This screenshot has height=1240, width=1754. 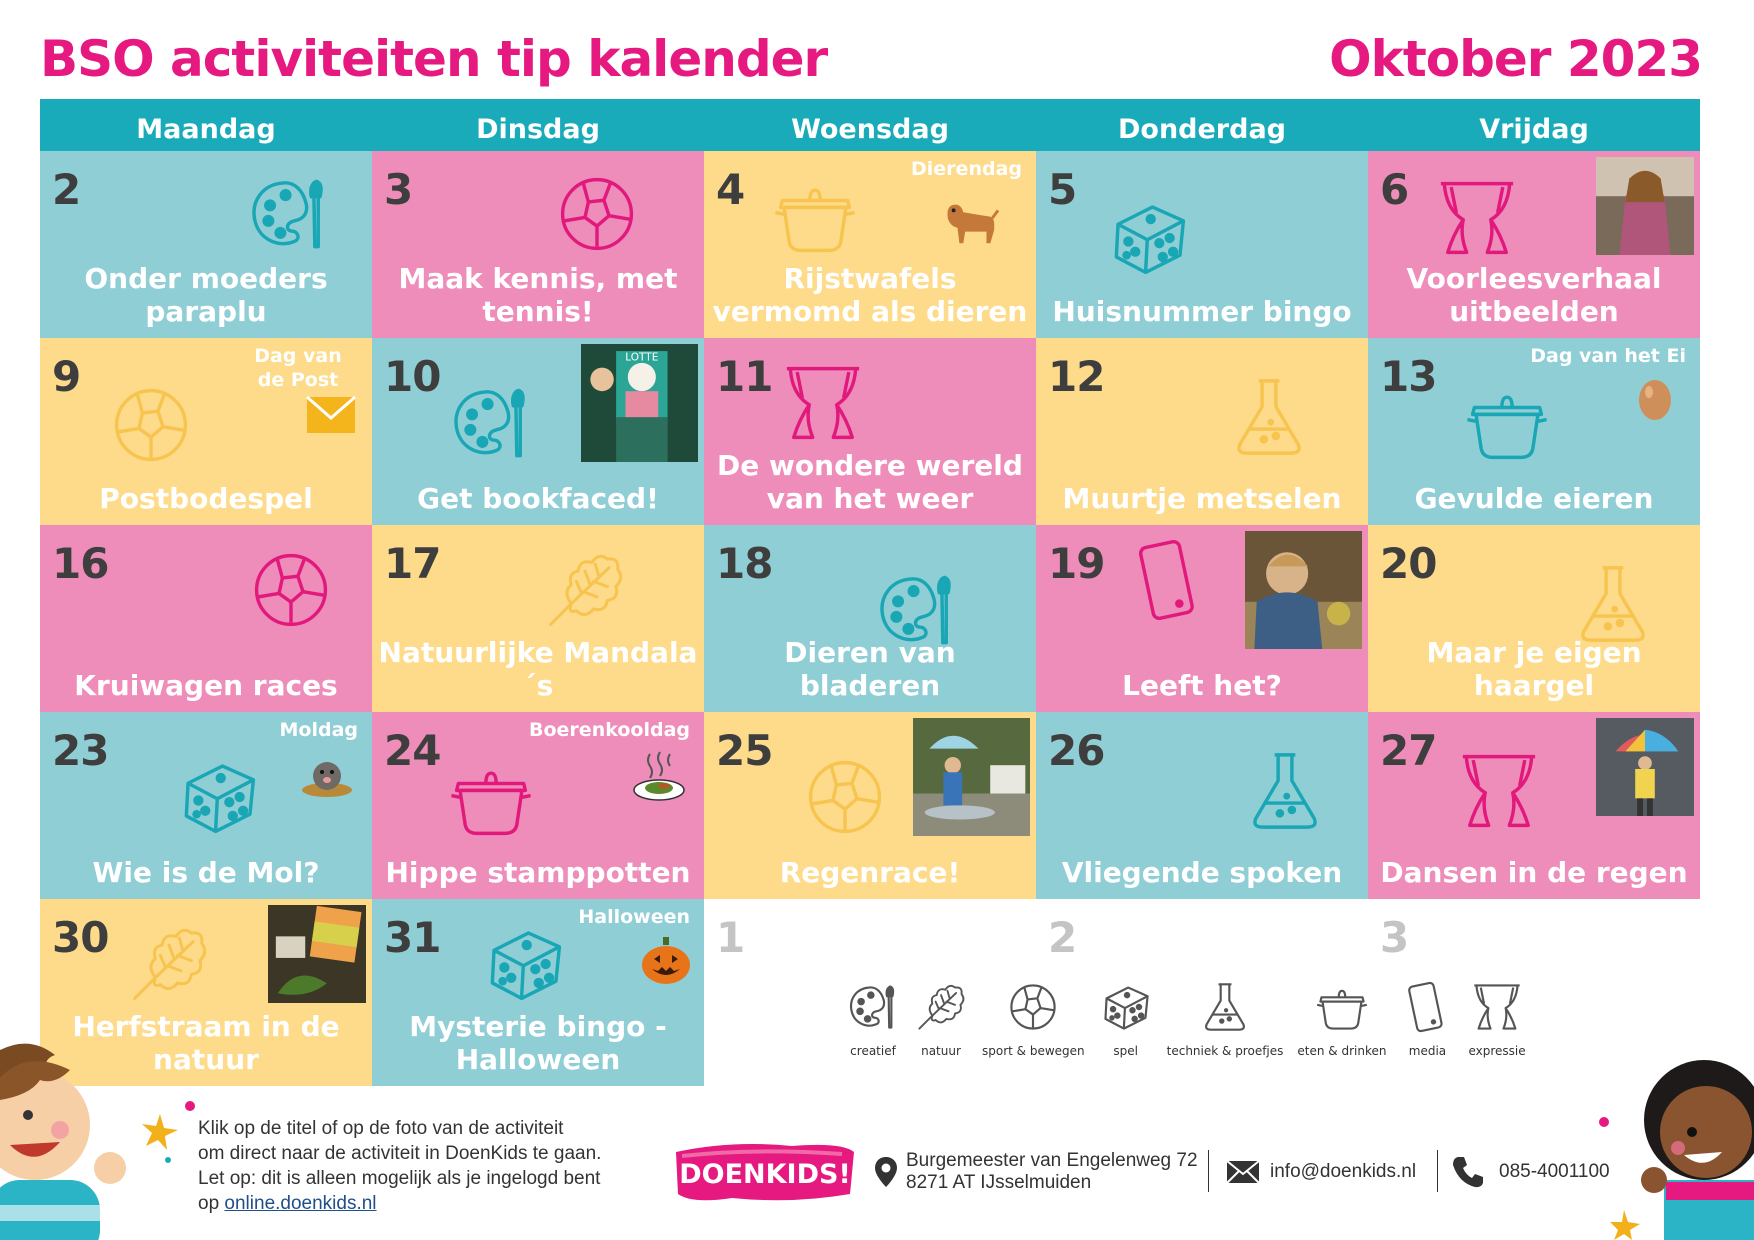 I want to click on activity-title: Leeft het?, so click(x=1202, y=685).